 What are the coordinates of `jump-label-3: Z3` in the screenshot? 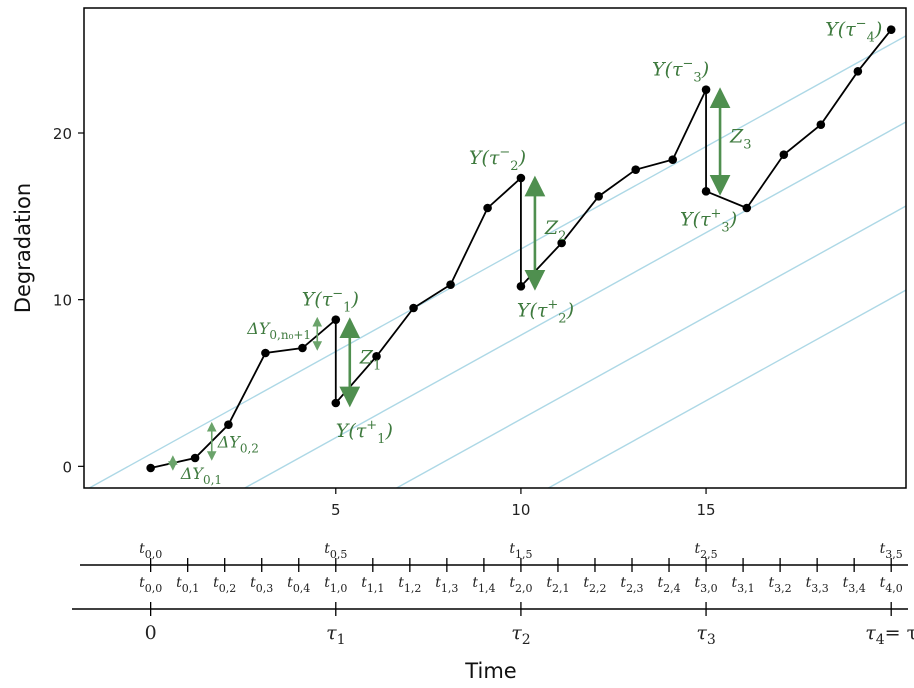 It's located at (740, 139).